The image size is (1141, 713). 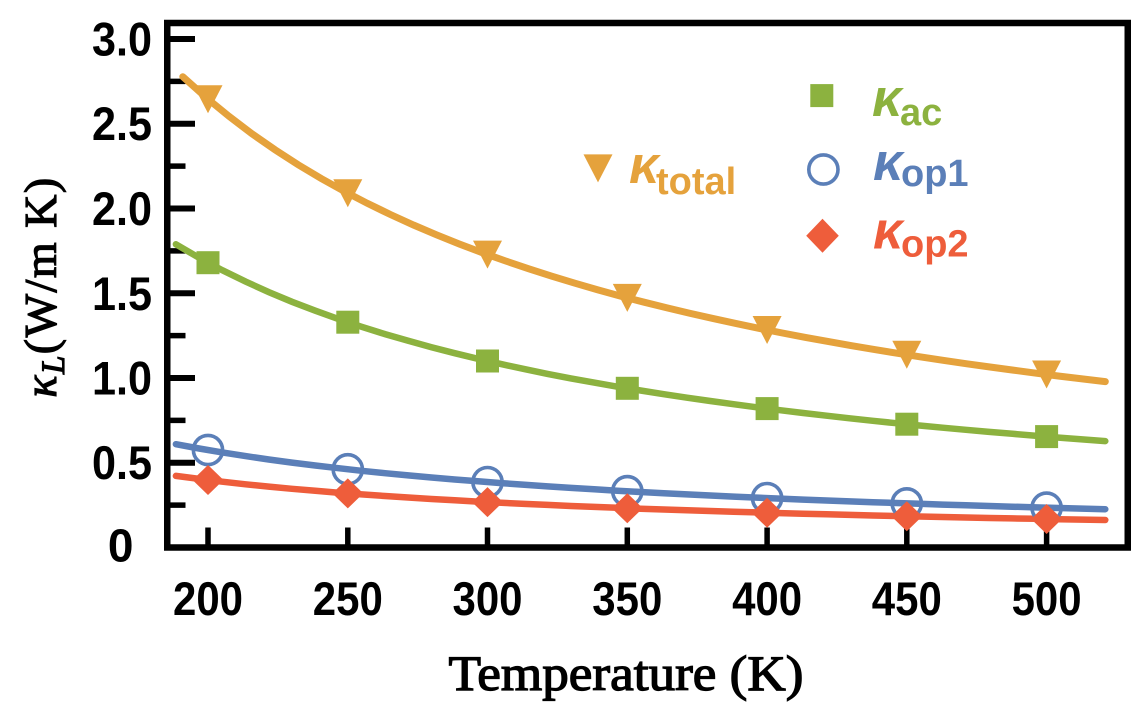 I want to click on svg-text: 0.5, so click(x=122, y=462).